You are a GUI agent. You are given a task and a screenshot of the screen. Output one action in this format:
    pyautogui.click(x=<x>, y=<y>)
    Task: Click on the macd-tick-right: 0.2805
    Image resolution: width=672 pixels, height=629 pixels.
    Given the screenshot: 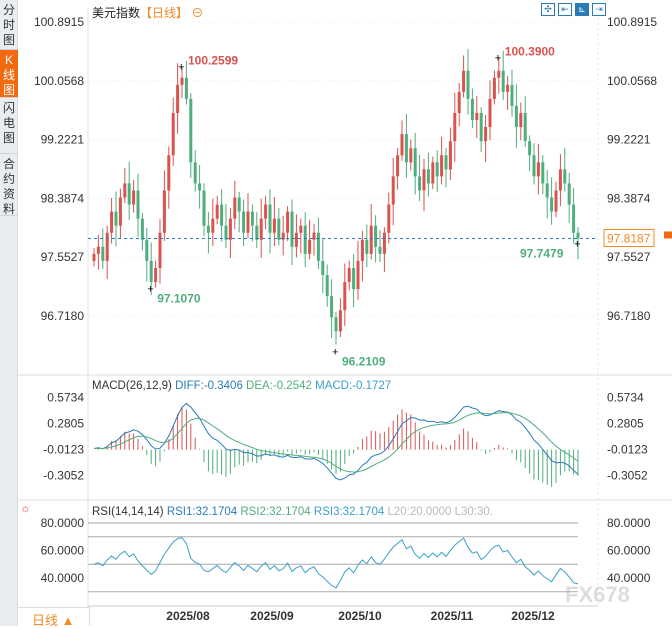 What is the action you would take?
    pyautogui.click(x=625, y=424)
    